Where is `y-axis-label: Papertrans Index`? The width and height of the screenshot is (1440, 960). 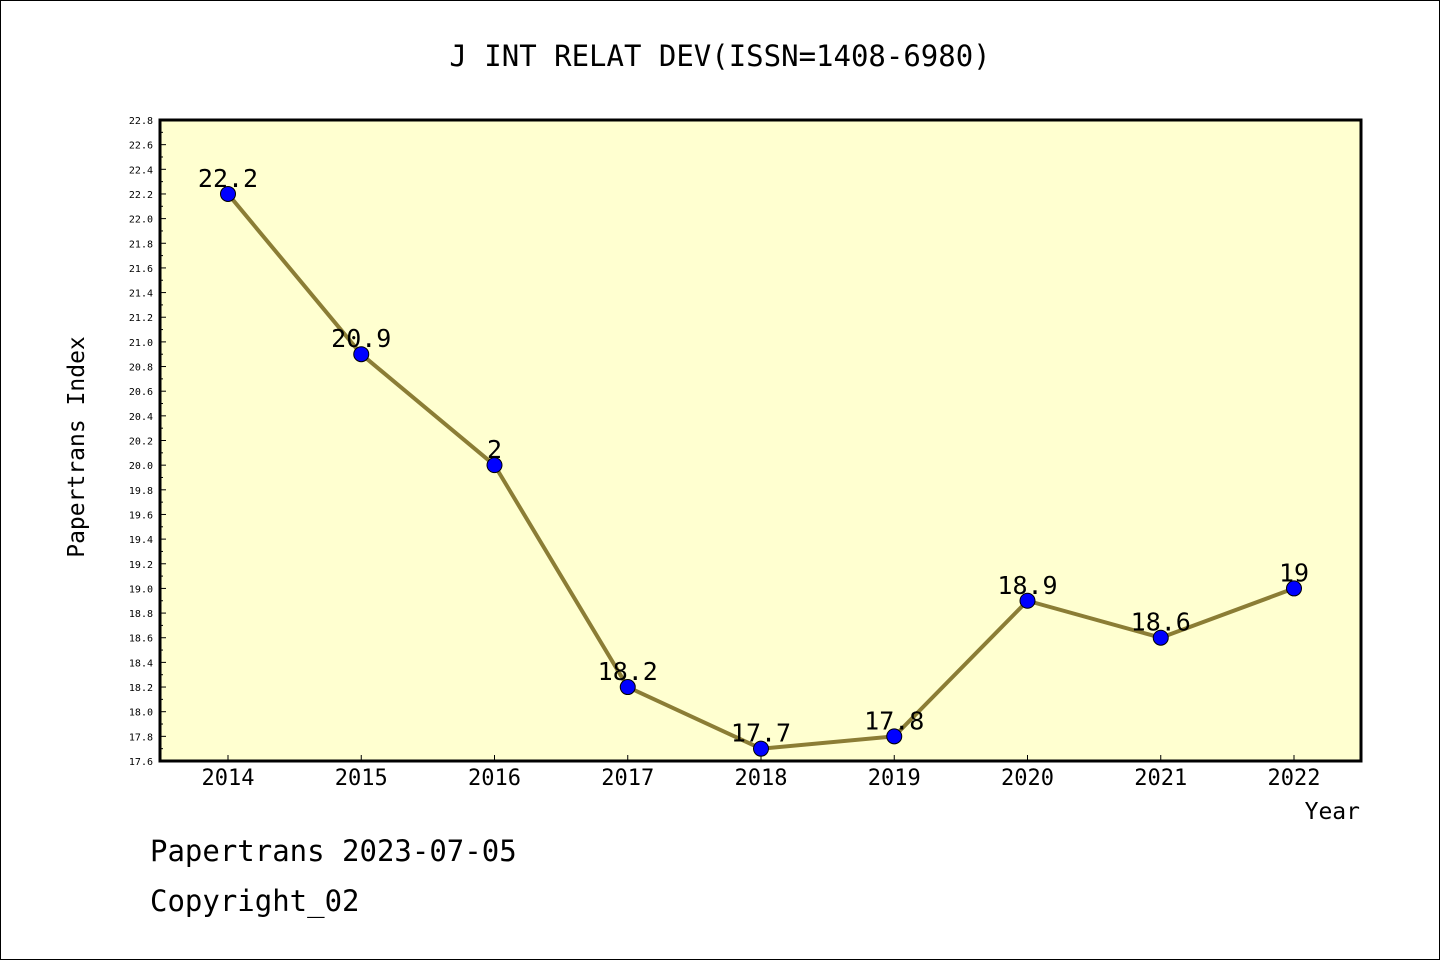
y-axis-label: Papertrans Index is located at coordinates (77, 447).